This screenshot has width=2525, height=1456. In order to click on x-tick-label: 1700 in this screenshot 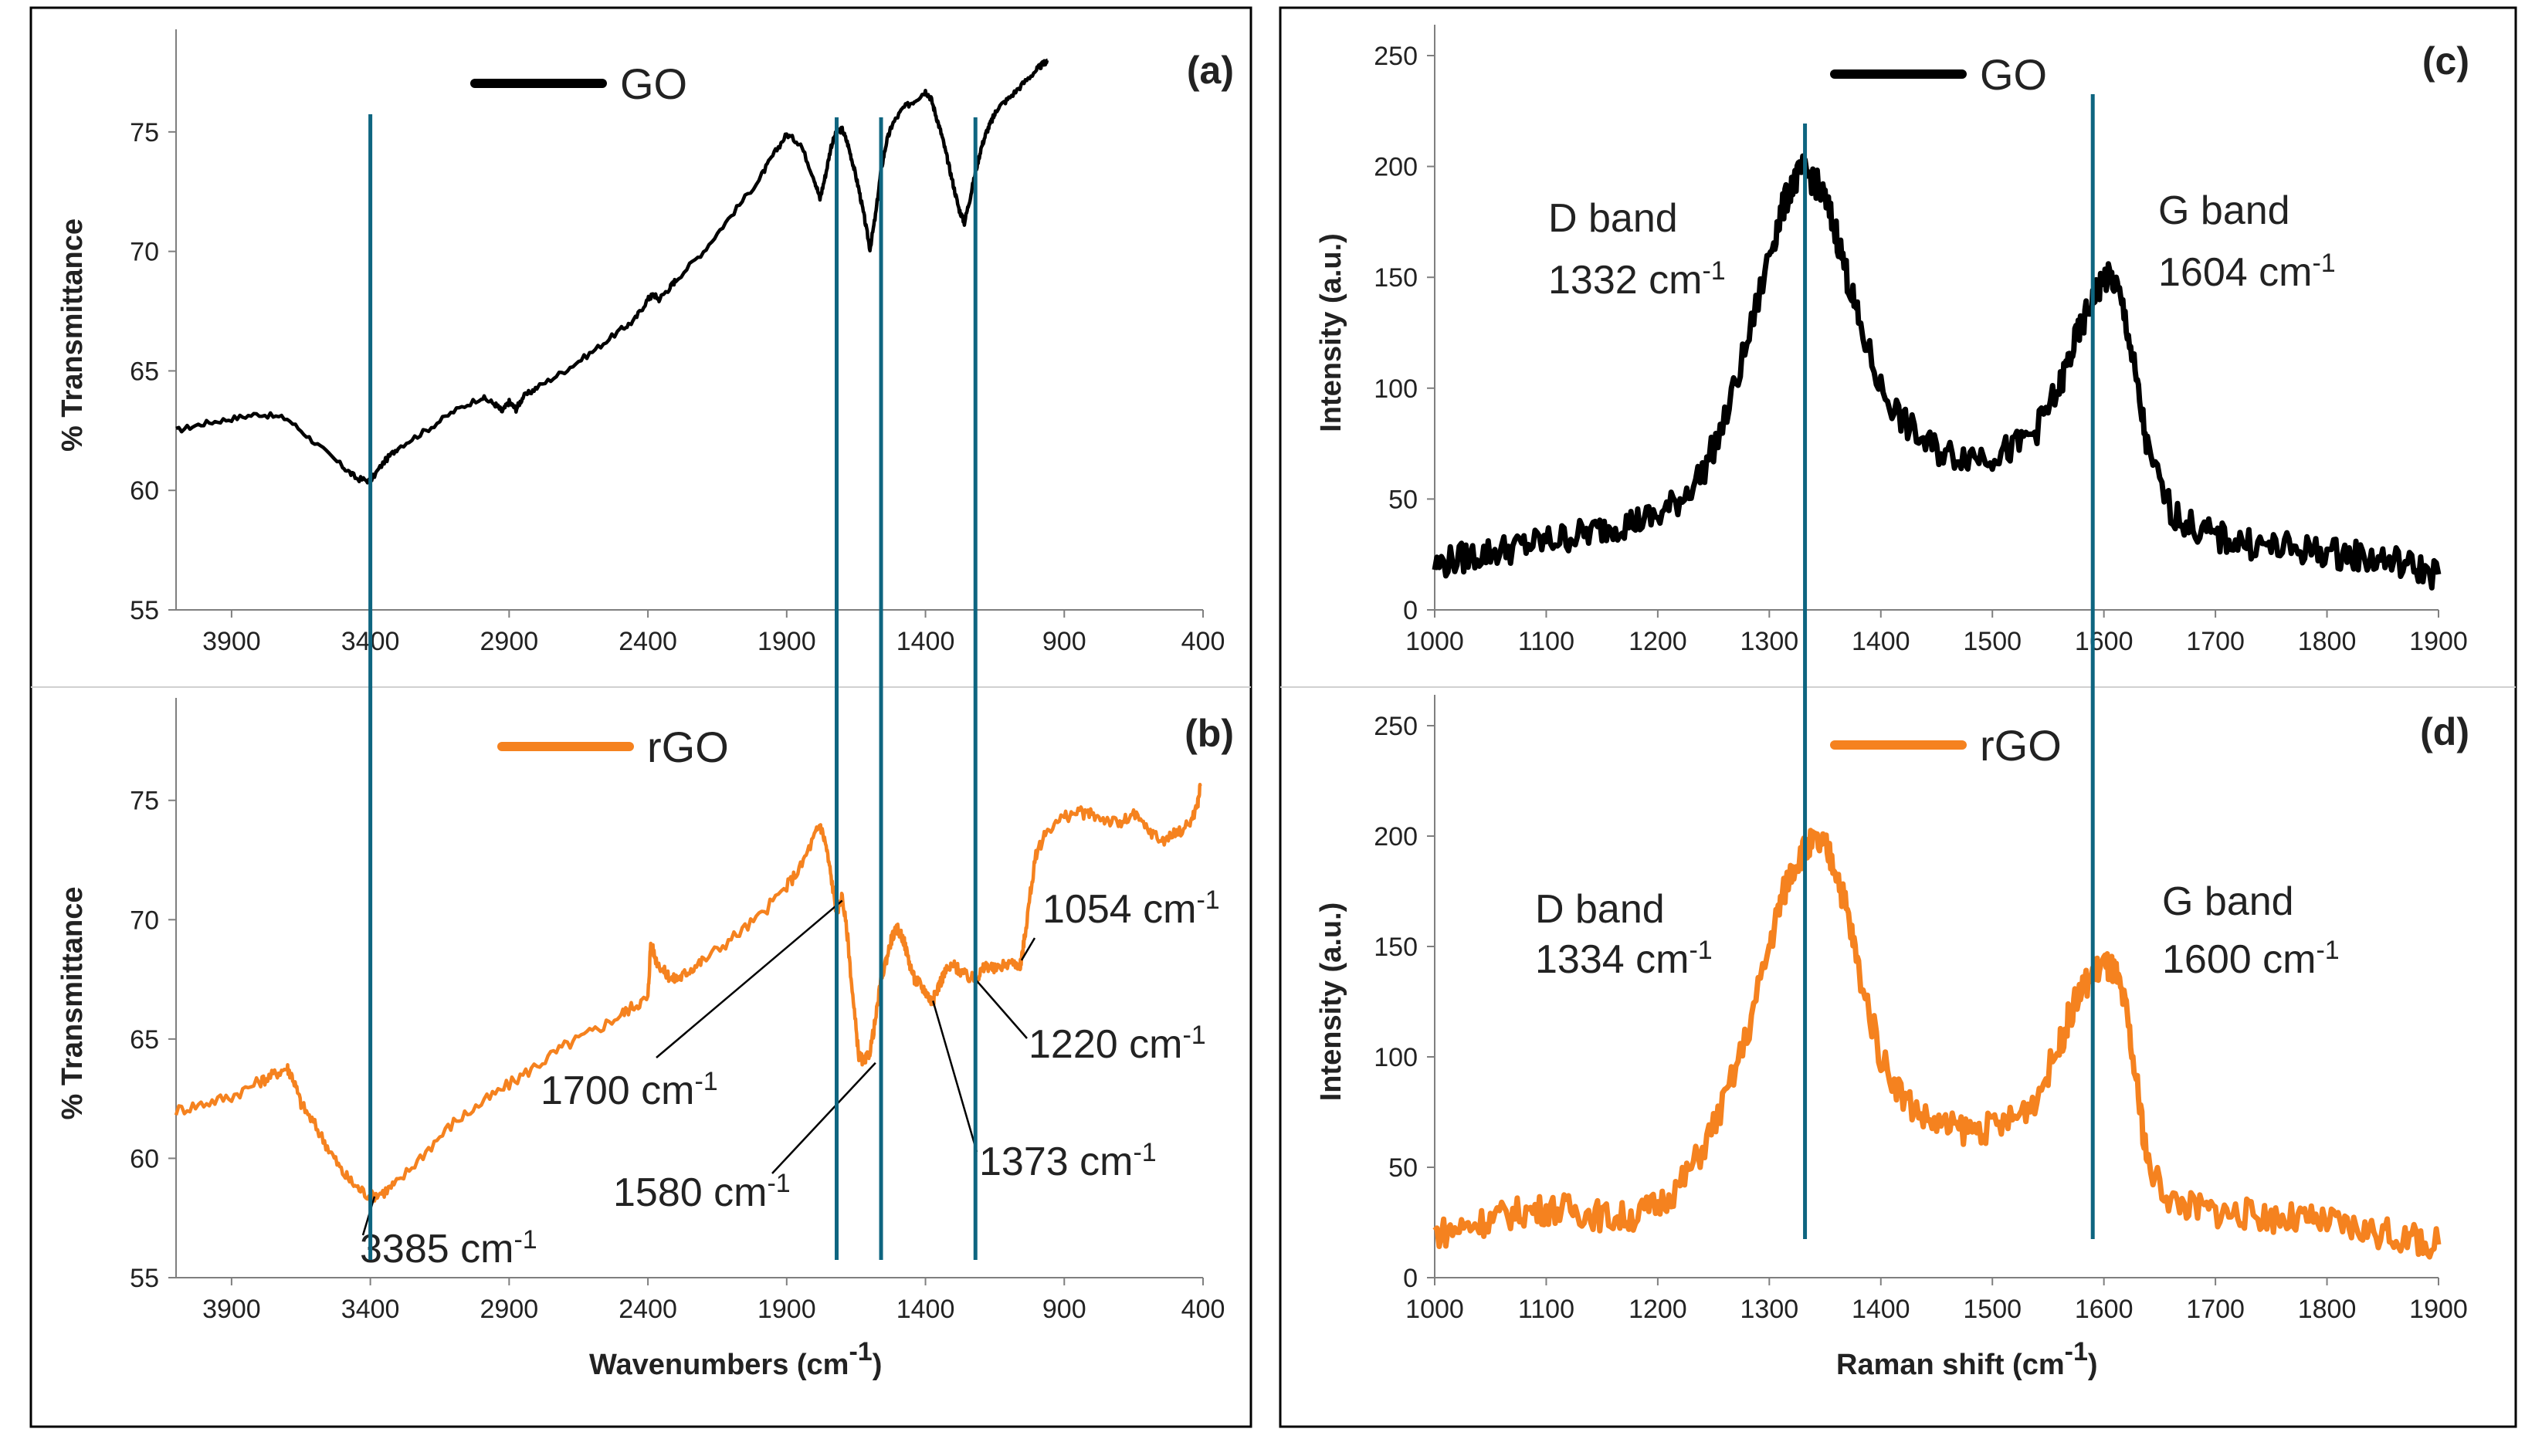, I will do `click(2215, 1309)`.